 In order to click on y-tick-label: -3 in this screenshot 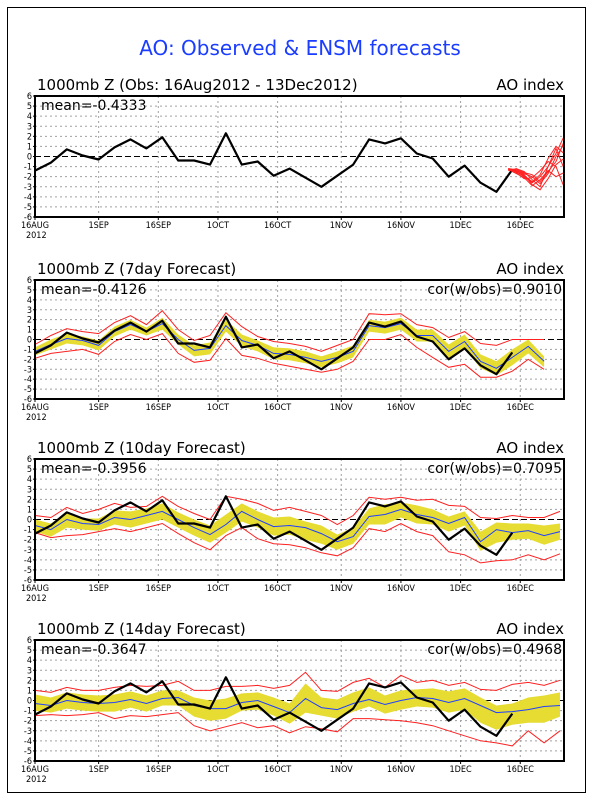, I will do `click(28, 732)`.